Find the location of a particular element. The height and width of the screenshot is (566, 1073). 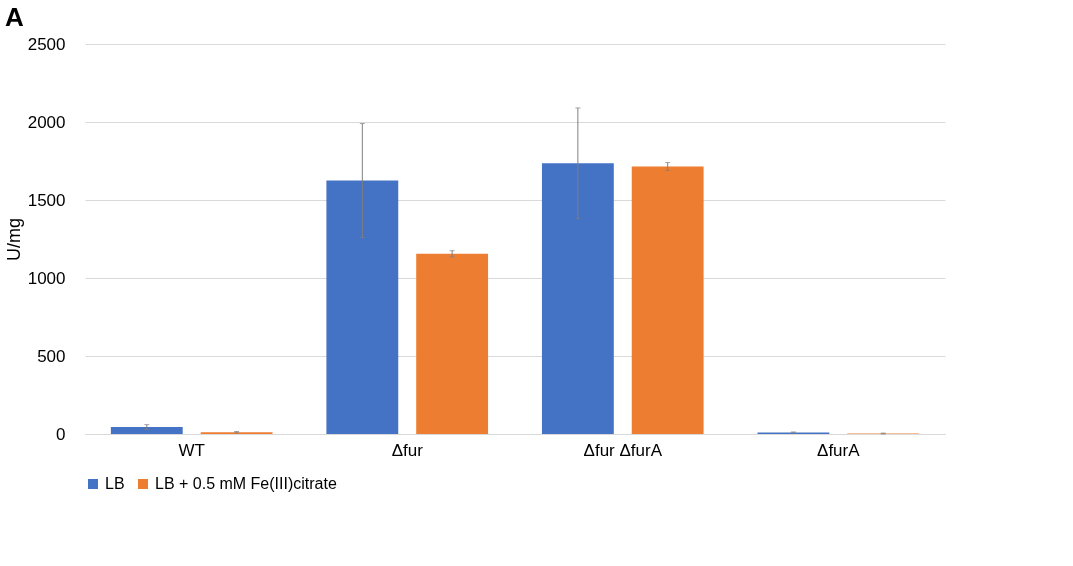

y-axis-title: U/mg is located at coordinates (13, 239).